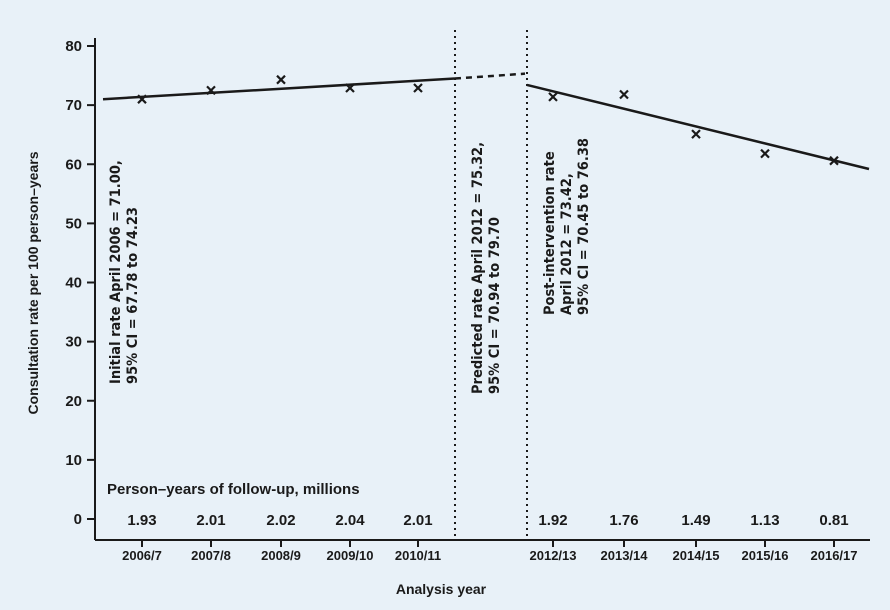  I want to click on x-tick-label: 2010/11, so click(418, 555).